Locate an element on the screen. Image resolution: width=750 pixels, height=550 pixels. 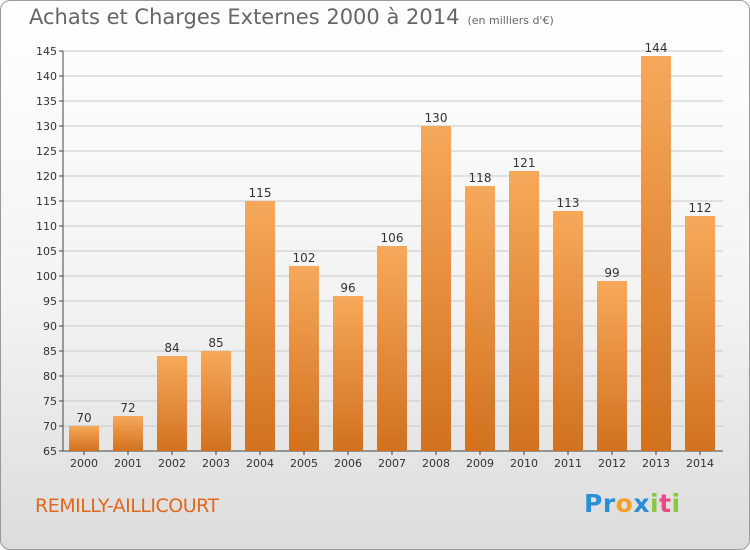
y-tick-label: 90 is located at coordinates (50, 326).